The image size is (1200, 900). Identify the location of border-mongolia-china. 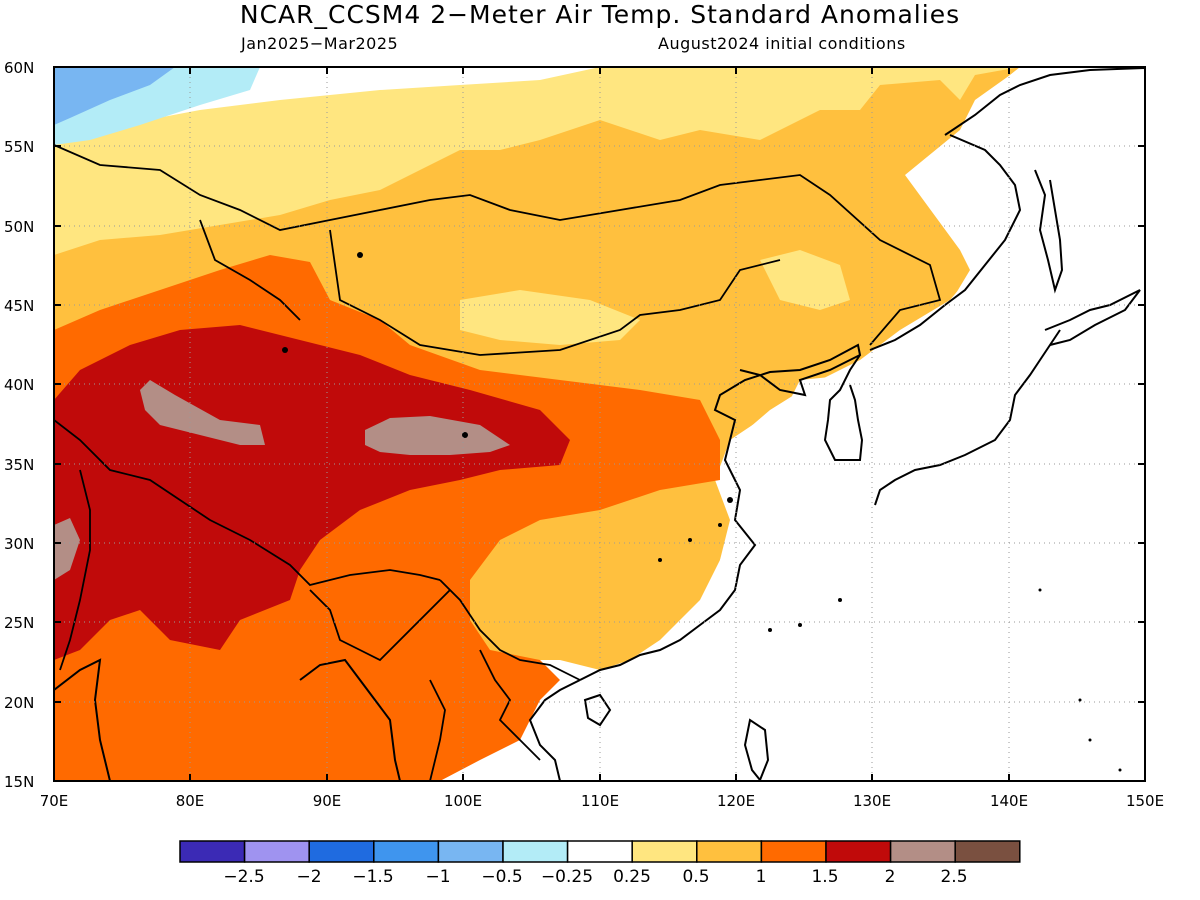
(555, 292).